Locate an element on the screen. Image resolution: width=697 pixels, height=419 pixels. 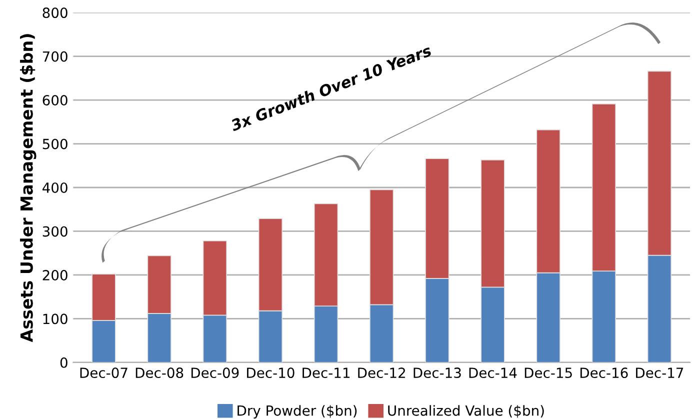
x-tick-label: Dec-14 is located at coordinates (493, 373).